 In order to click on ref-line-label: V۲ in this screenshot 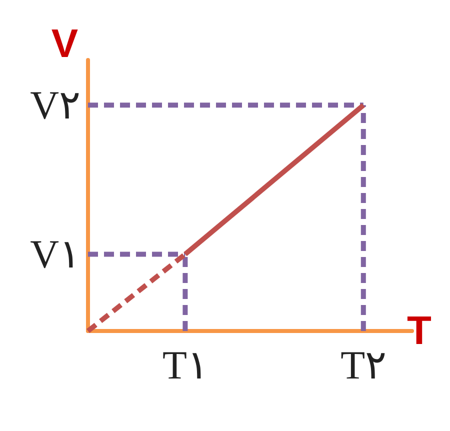, I will do `click(55, 105)`.